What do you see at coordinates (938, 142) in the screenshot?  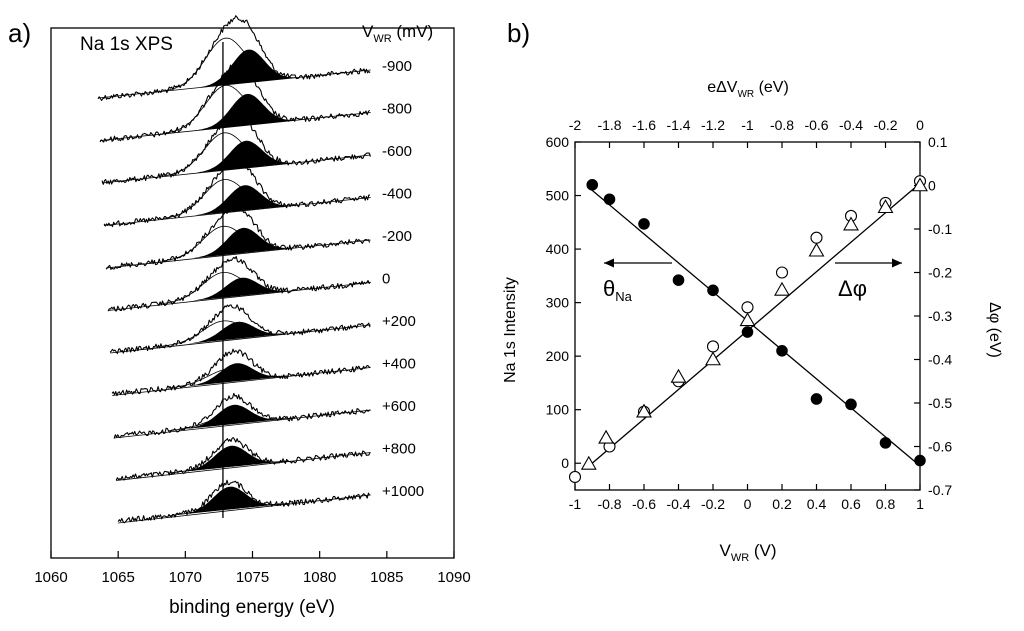 I see `right-tick-label: 0.1` at bounding box center [938, 142].